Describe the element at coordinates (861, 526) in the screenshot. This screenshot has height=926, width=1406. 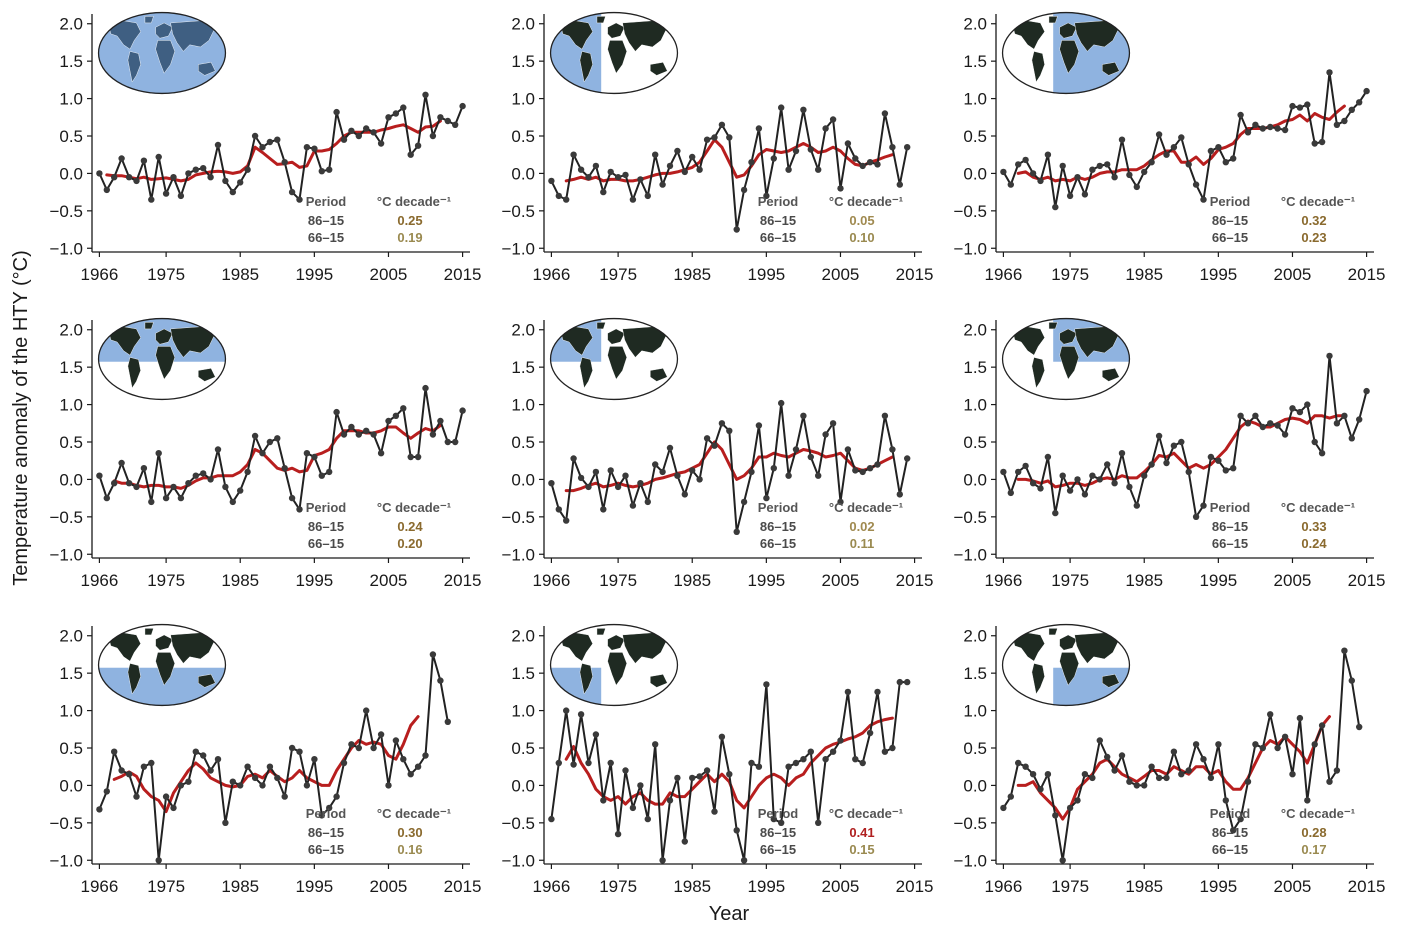
I see `stats-trend-value: 0.02` at that location.